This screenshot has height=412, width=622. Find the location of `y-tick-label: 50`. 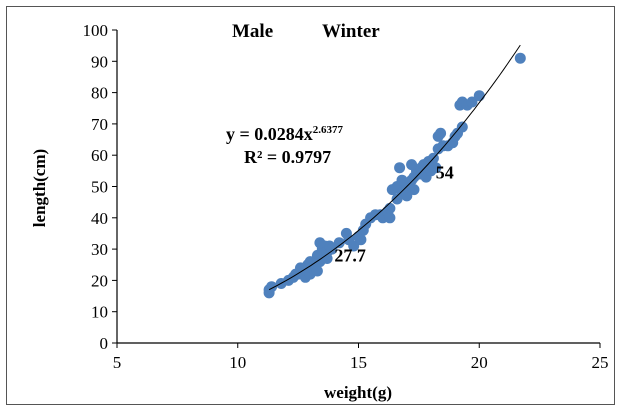

y-tick-label: 50 is located at coordinates (99, 187).